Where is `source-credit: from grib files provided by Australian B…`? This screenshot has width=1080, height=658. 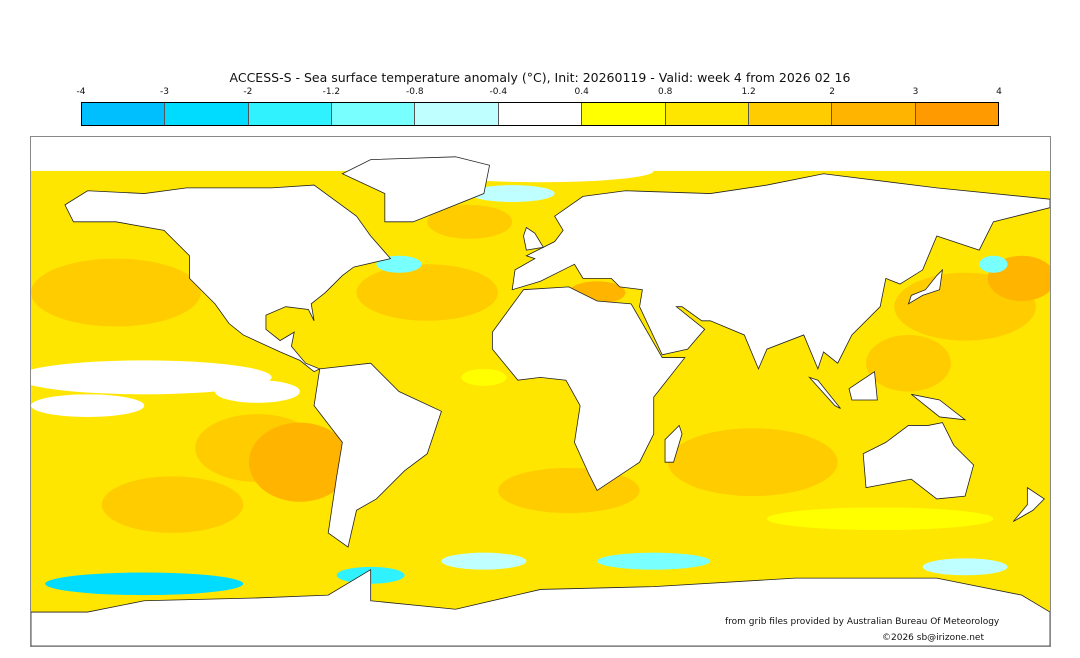 source-credit: from grib files provided by Australian B… is located at coordinates (862, 622).